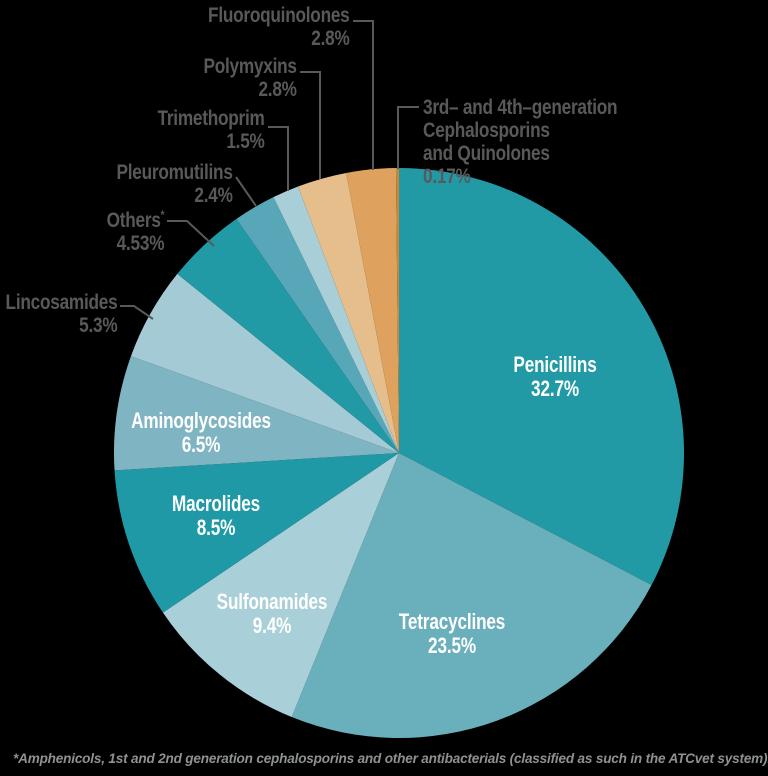 This screenshot has width=768, height=776. I want to click on leader-line-lincosamides, so click(137, 312).